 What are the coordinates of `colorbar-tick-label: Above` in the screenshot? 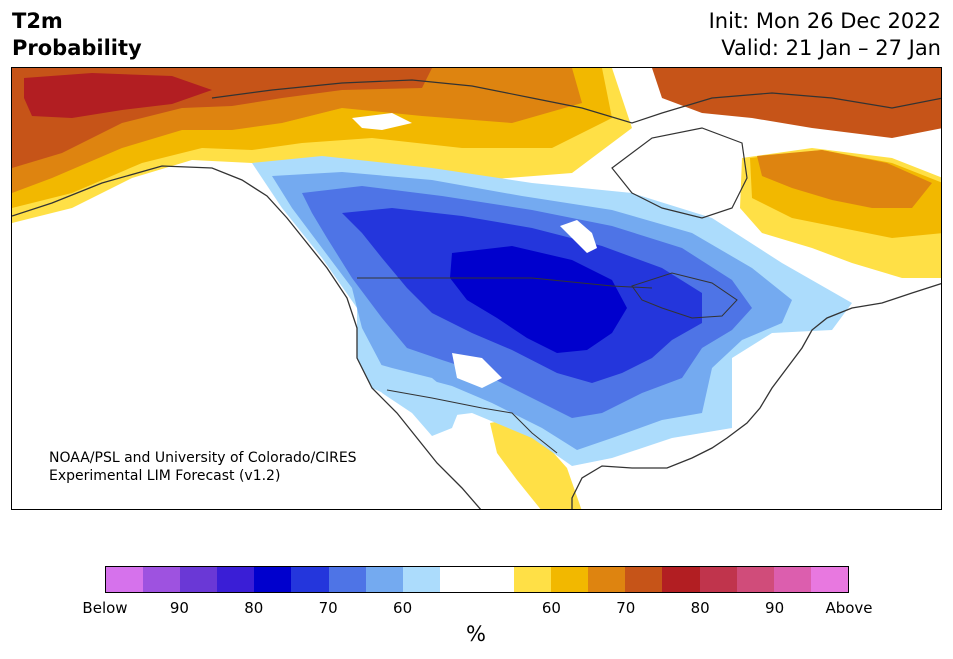 It's located at (849, 608).